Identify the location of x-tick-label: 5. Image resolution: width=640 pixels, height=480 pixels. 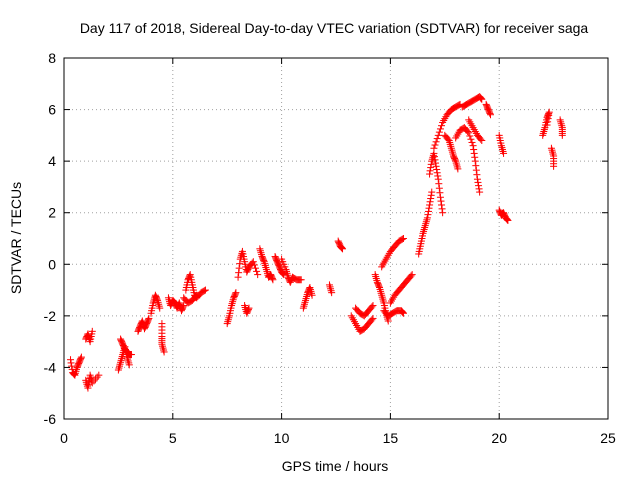
(173, 438).